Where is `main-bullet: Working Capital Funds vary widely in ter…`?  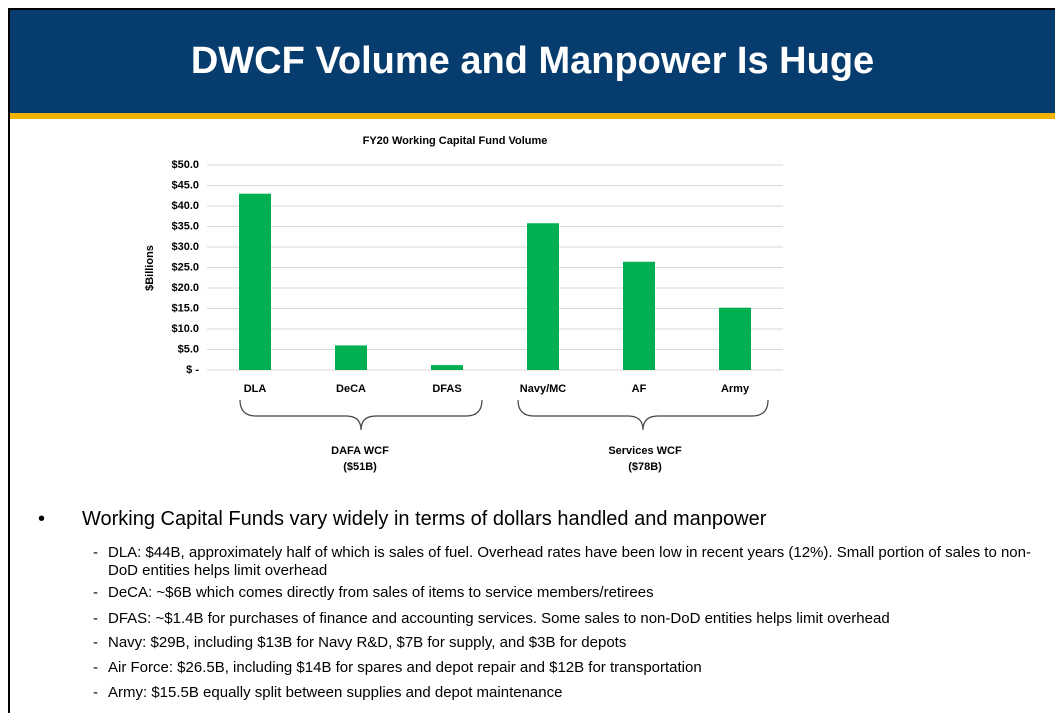
main-bullet: Working Capital Funds vary widely in ter… is located at coordinates (424, 519).